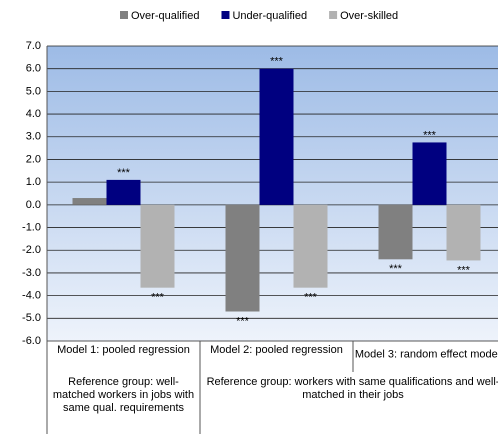  What do you see at coordinates (33, 91) in the screenshot?
I see `y-tick-label: 5.0` at bounding box center [33, 91].